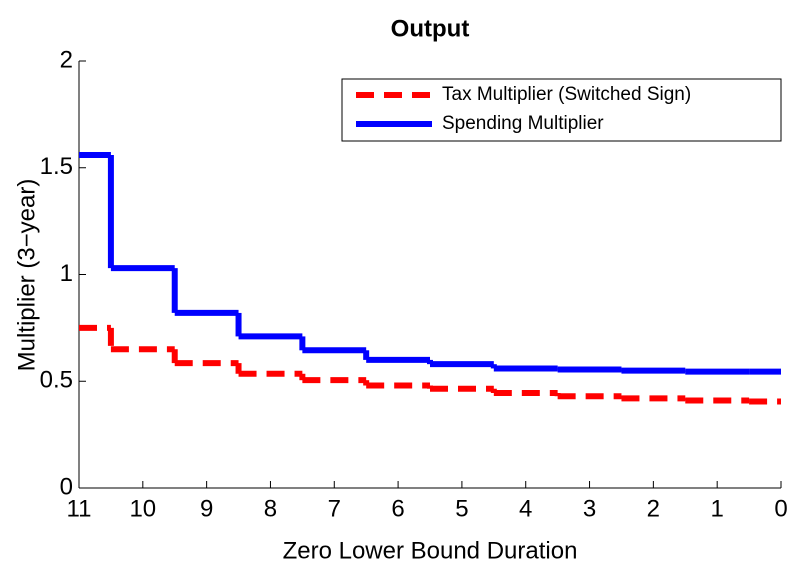  What do you see at coordinates (717, 508) in the screenshot?
I see `x-tick-label: 1` at bounding box center [717, 508].